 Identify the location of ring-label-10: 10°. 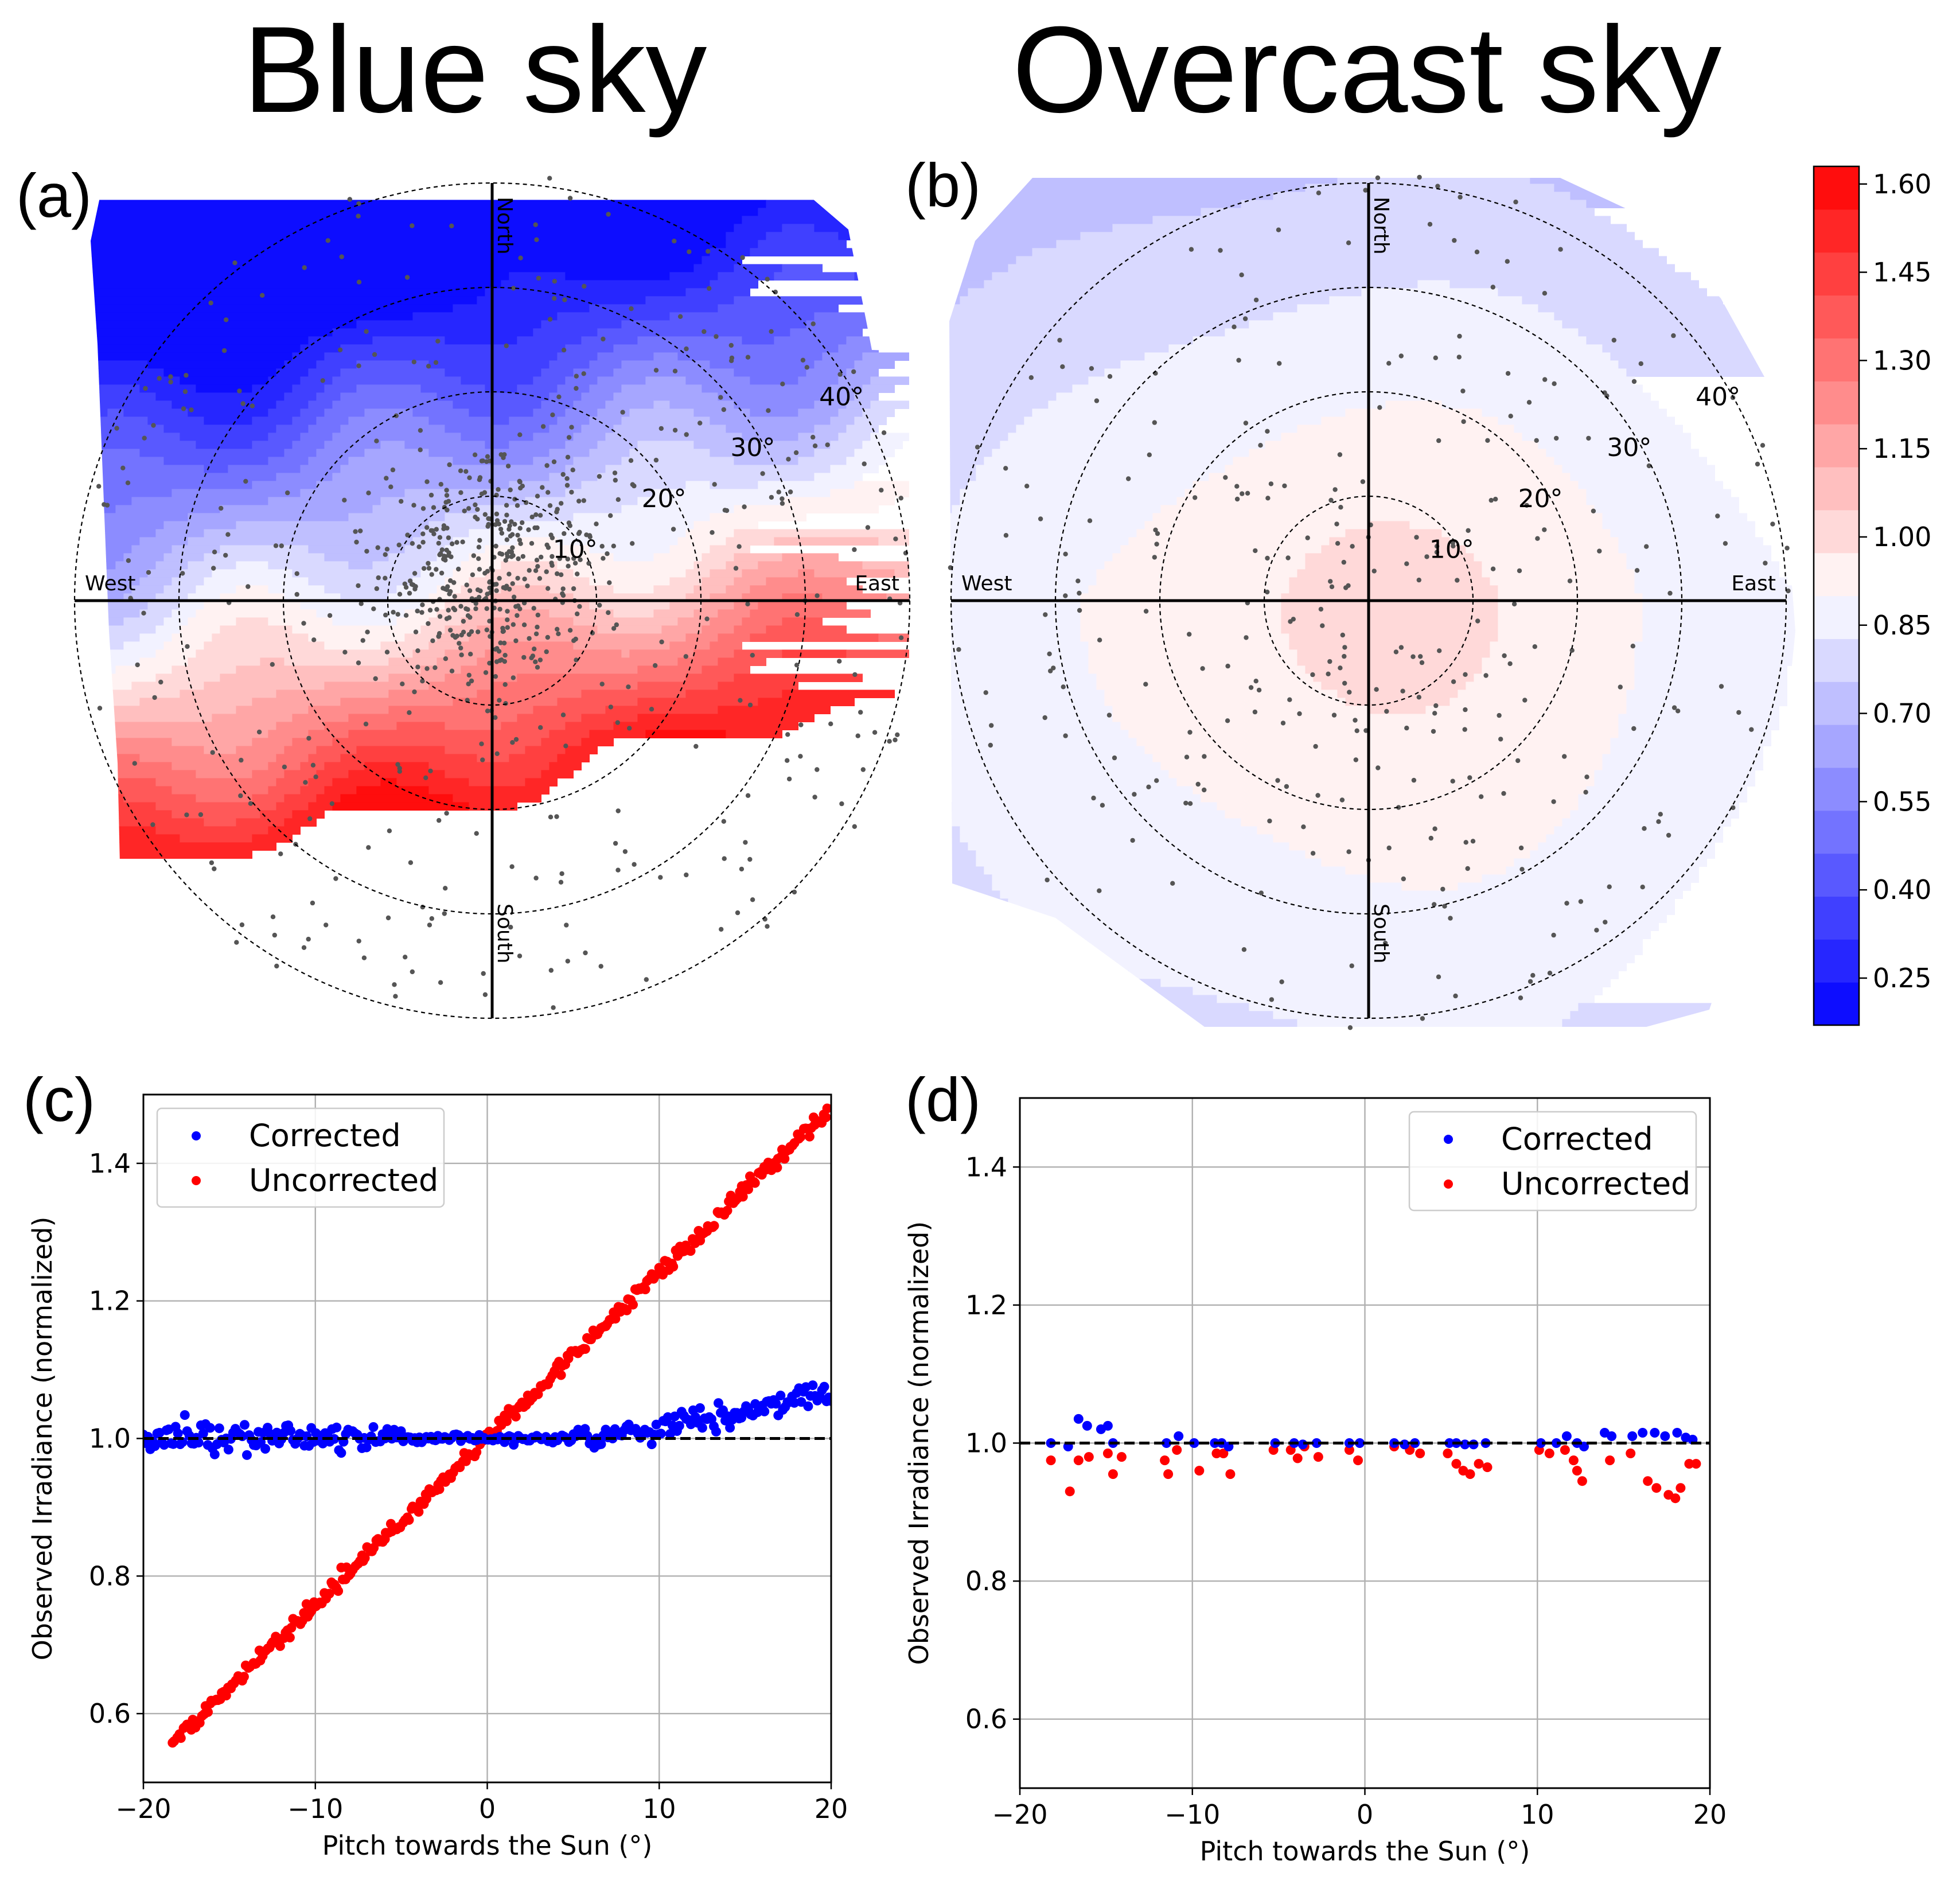
(1451, 549).